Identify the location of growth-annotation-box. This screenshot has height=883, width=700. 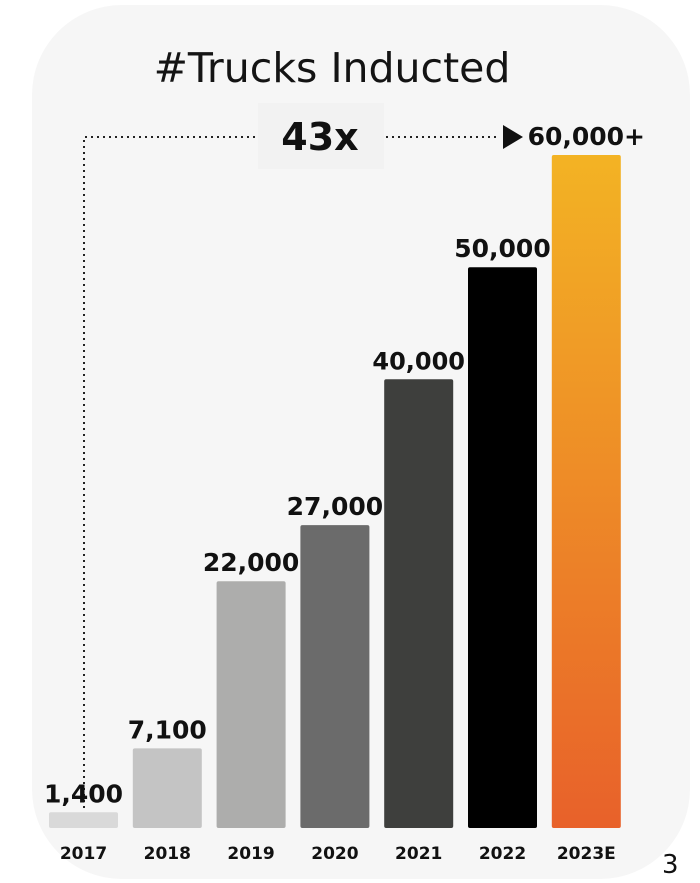
(321, 136).